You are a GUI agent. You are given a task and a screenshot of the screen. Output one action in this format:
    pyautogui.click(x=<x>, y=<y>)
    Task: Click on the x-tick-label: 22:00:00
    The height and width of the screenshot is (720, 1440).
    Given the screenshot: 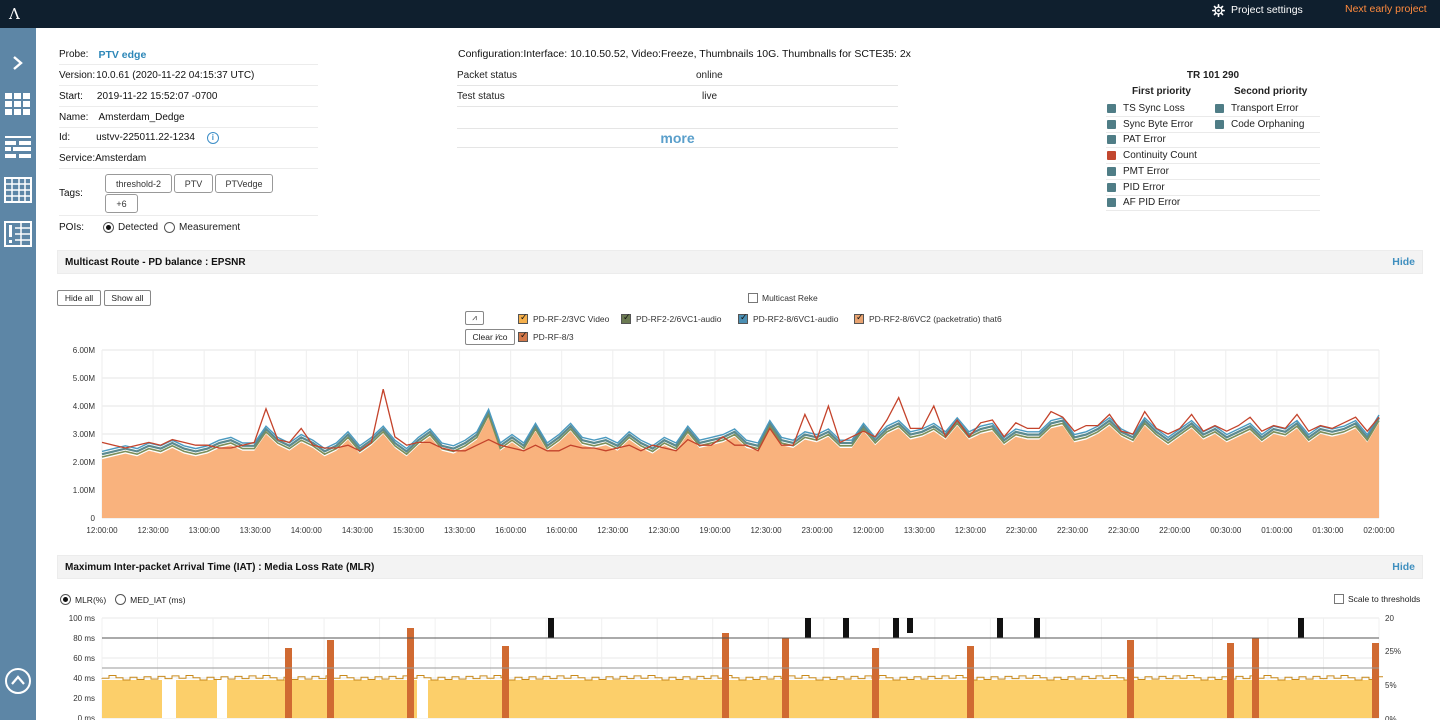 What is the action you would take?
    pyautogui.click(x=1175, y=530)
    